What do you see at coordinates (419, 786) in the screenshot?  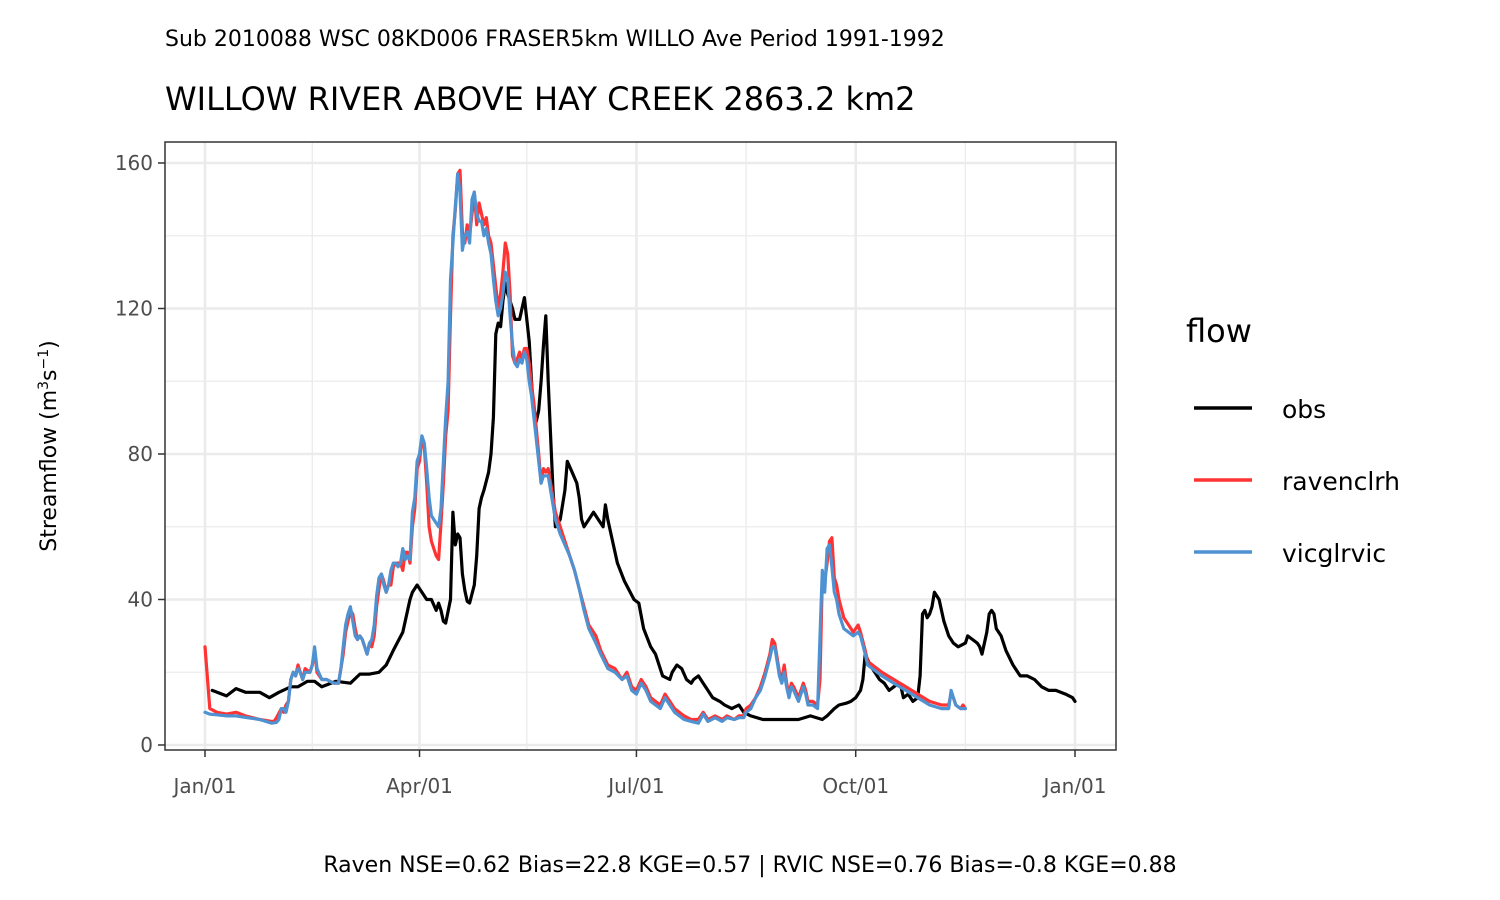 I see `x-tick-label: Apr/01` at bounding box center [419, 786].